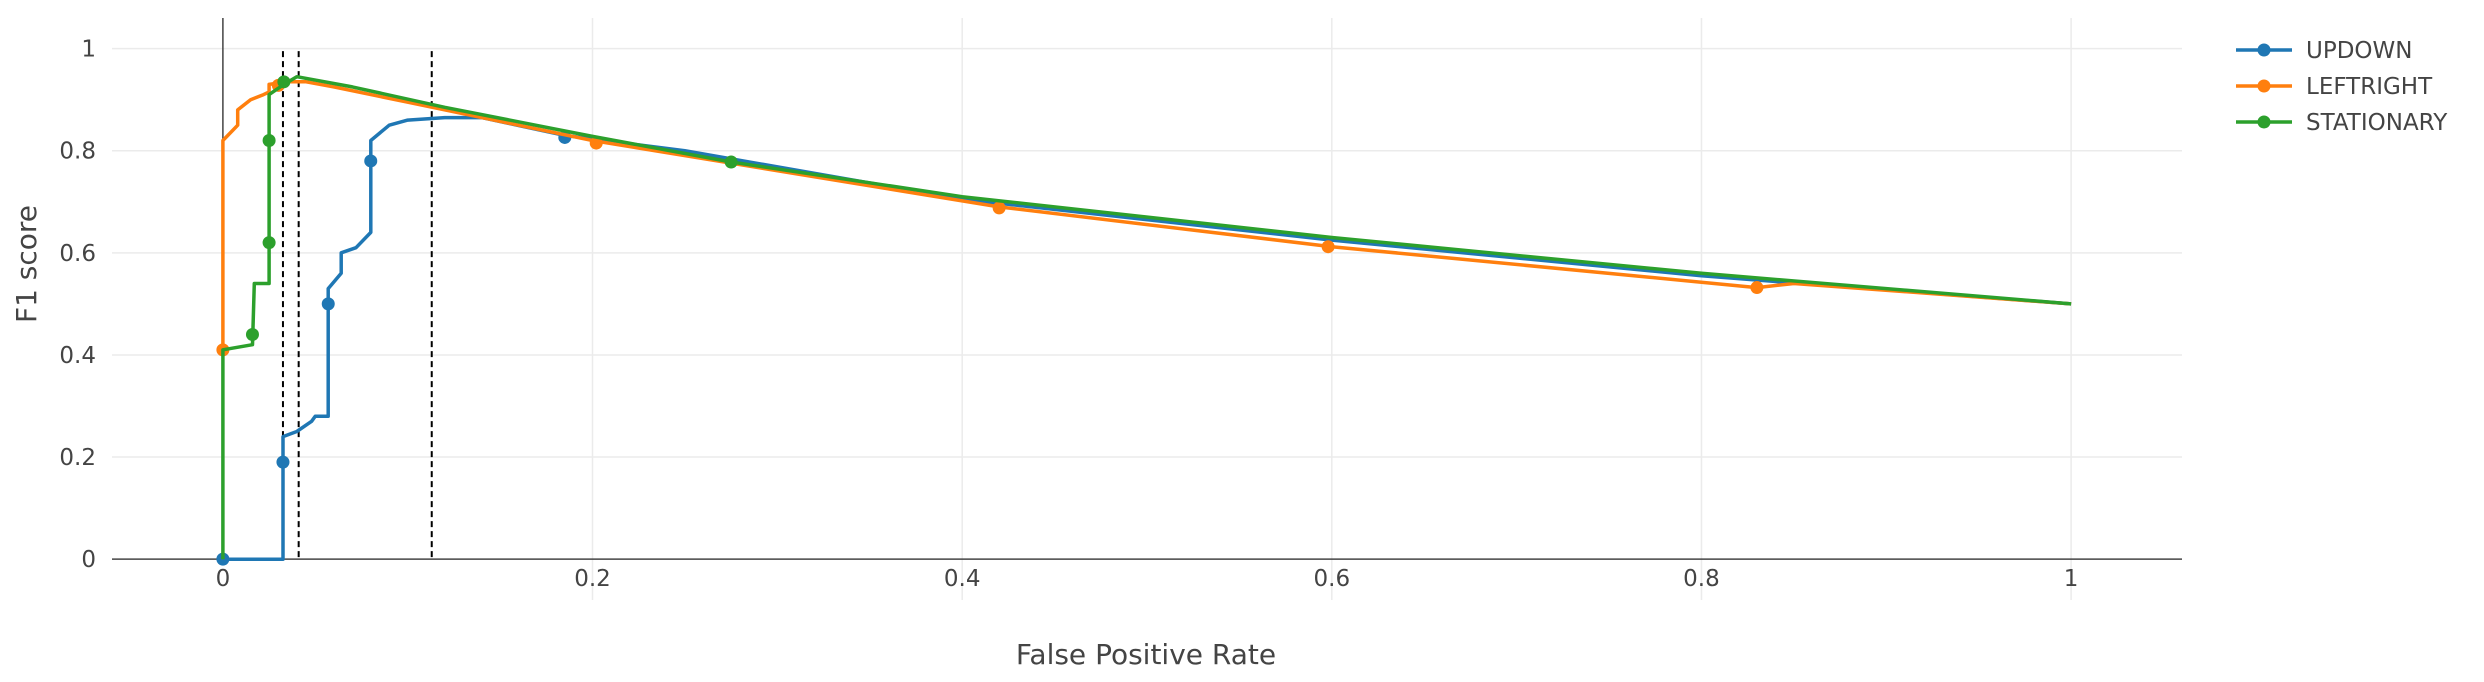 The width and height of the screenshot is (2484, 682). What do you see at coordinates (2377, 123) in the screenshot?
I see `legend-label: STATIONARY` at bounding box center [2377, 123].